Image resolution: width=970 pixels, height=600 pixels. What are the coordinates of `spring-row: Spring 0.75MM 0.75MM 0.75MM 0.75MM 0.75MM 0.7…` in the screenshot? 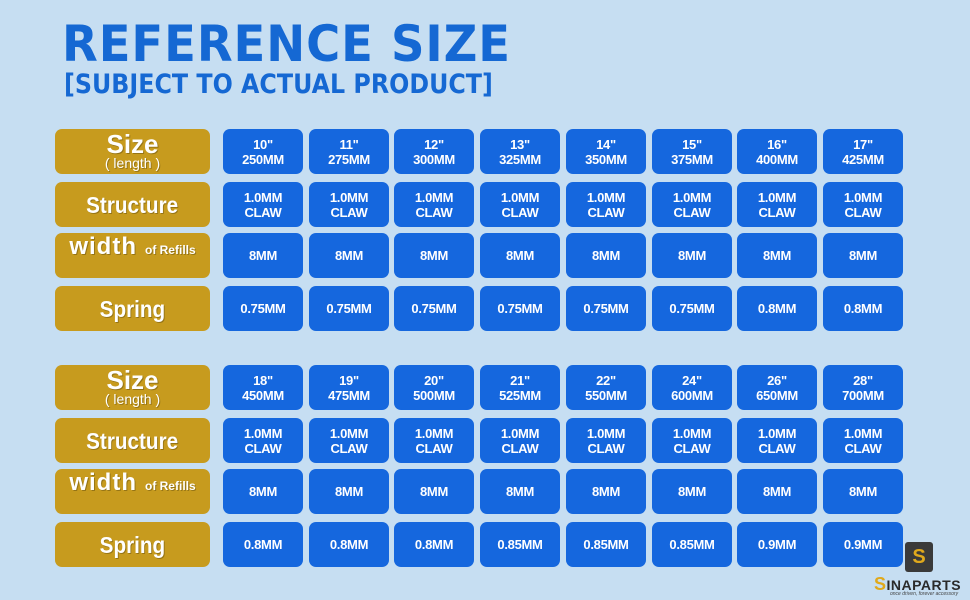 It's located at (480, 308).